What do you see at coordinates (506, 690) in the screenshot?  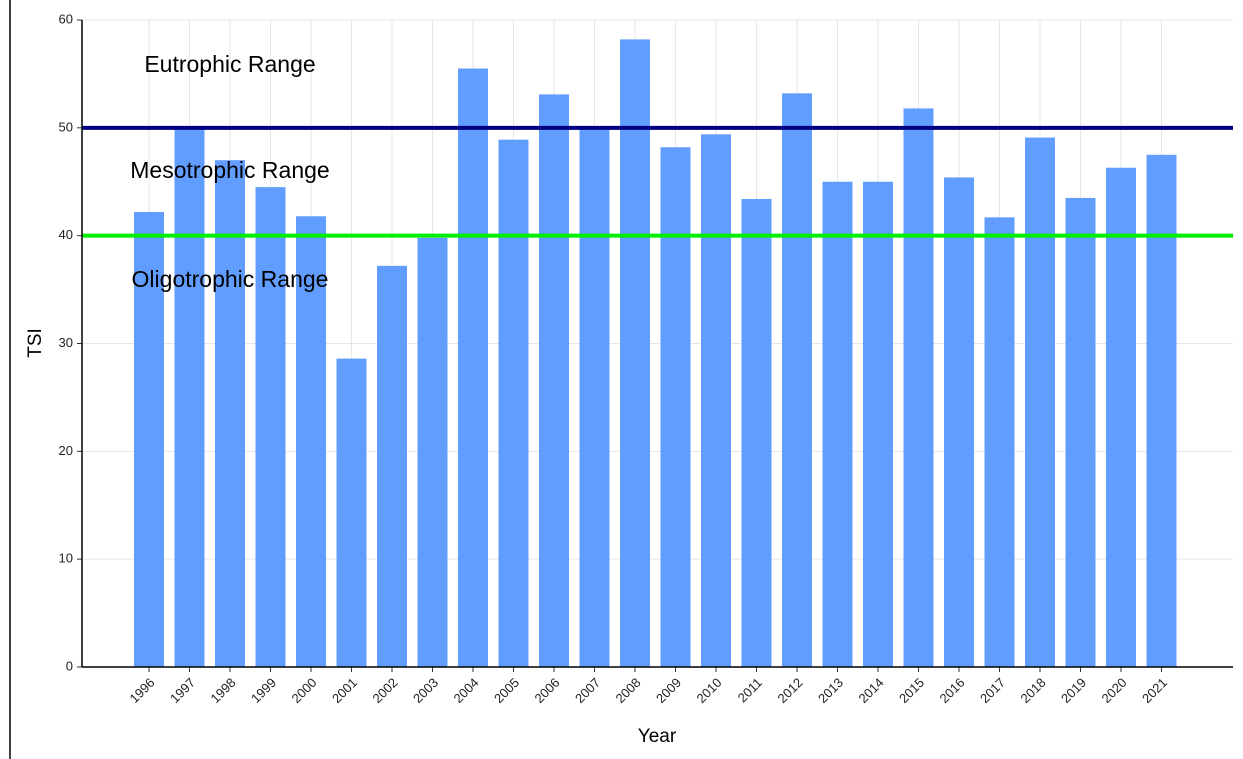 I see `x-tick-label: 2005` at bounding box center [506, 690].